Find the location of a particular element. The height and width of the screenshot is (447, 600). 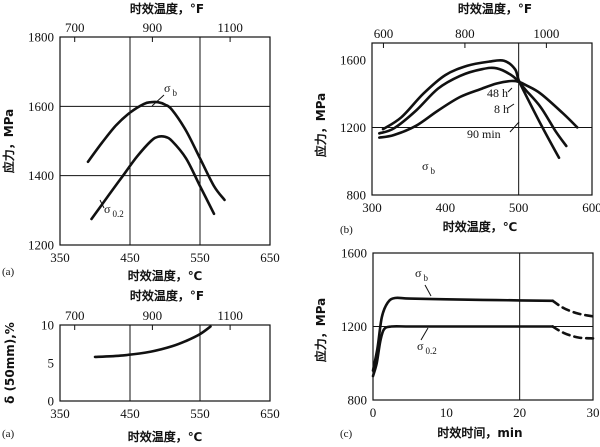

panel-a-bottom-y-title: δ (50mm),% is located at coordinates (10, 363).